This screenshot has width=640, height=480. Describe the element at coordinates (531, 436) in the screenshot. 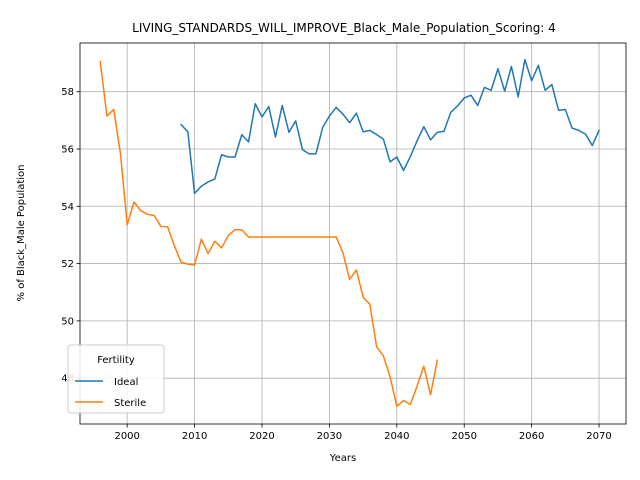

I see `x-tick-label: 2060` at that location.